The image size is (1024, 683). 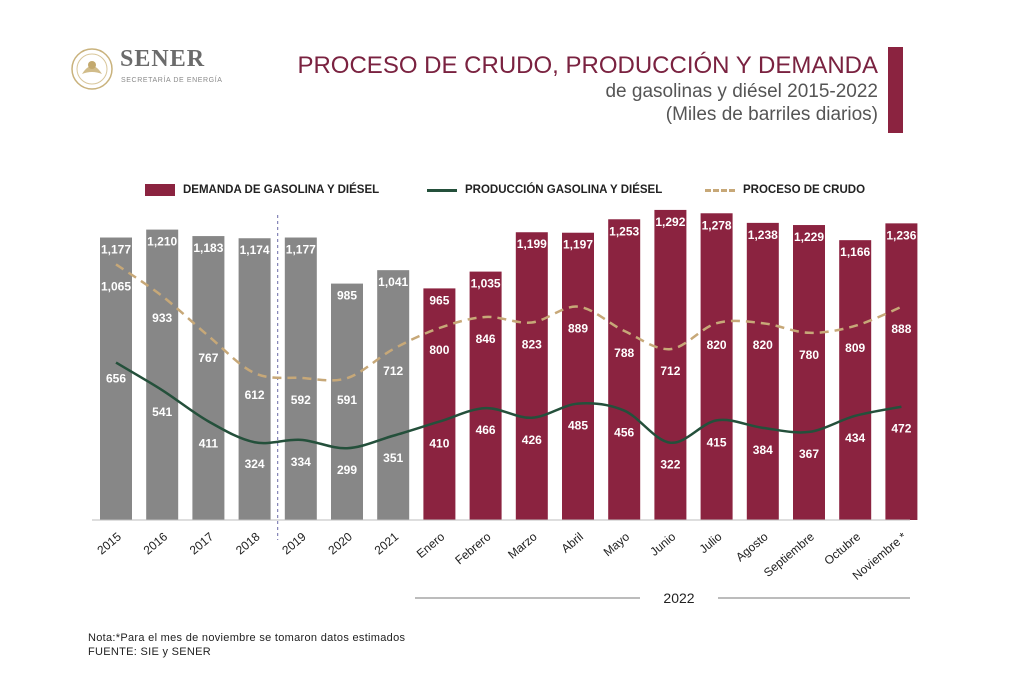 What do you see at coordinates (160, 190) in the screenshot?
I see `legend-bar-swatch` at bounding box center [160, 190].